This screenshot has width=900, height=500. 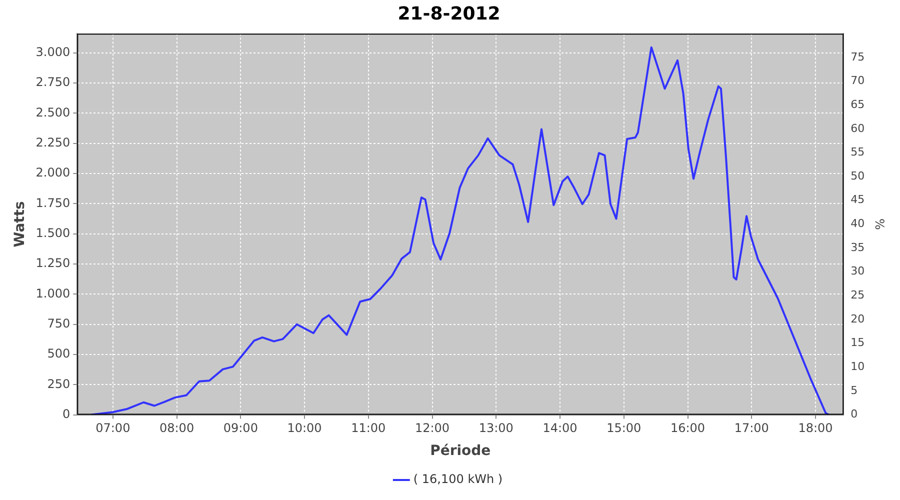 I want to click on y-tick-label: 2.000, so click(x=53, y=173).